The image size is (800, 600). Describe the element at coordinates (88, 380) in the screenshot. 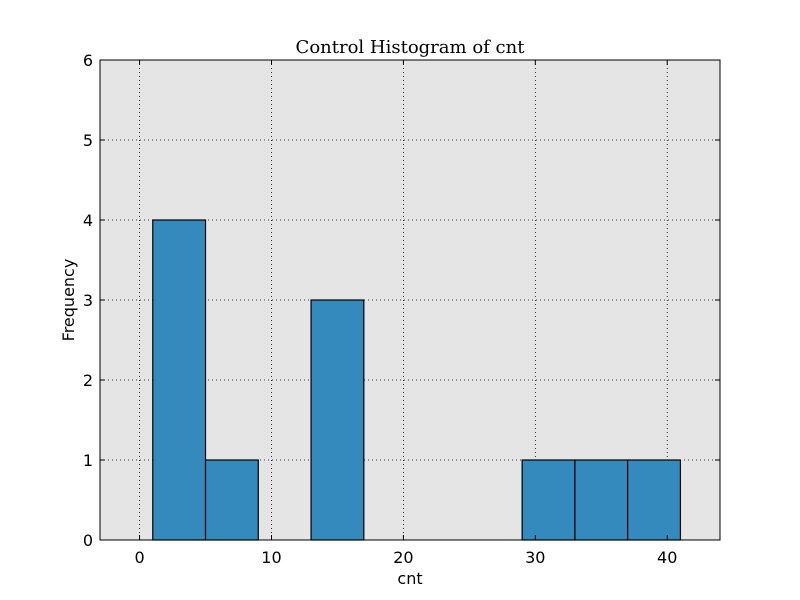

I see `y-tick-label: 2` at that location.